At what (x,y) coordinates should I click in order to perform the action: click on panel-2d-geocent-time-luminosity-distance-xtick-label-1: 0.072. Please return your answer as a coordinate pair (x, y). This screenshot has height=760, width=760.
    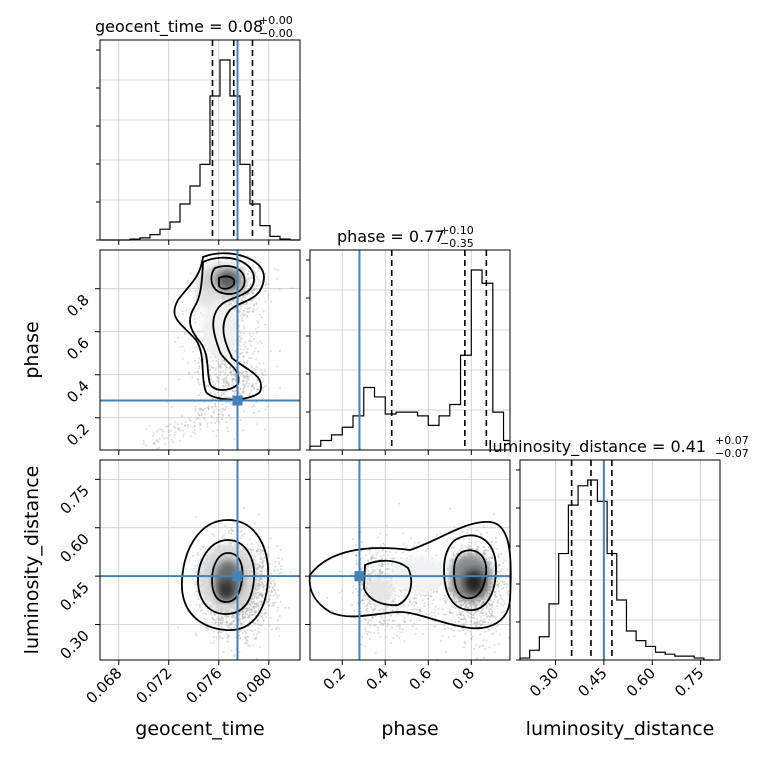
    Looking at the image, I should click on (153, 685).